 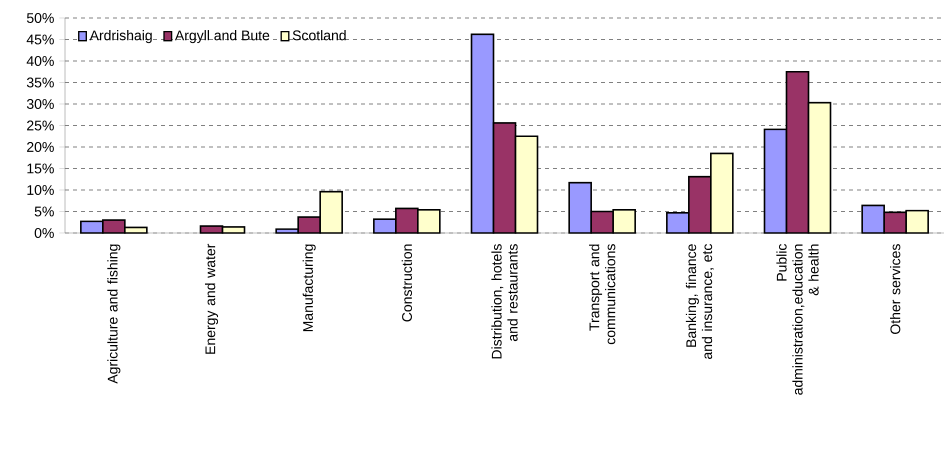 What do you see at coordinates (895, 289) in the screenshot?
I see `x-tick-label: Other services` at bounding box center [895, 289].